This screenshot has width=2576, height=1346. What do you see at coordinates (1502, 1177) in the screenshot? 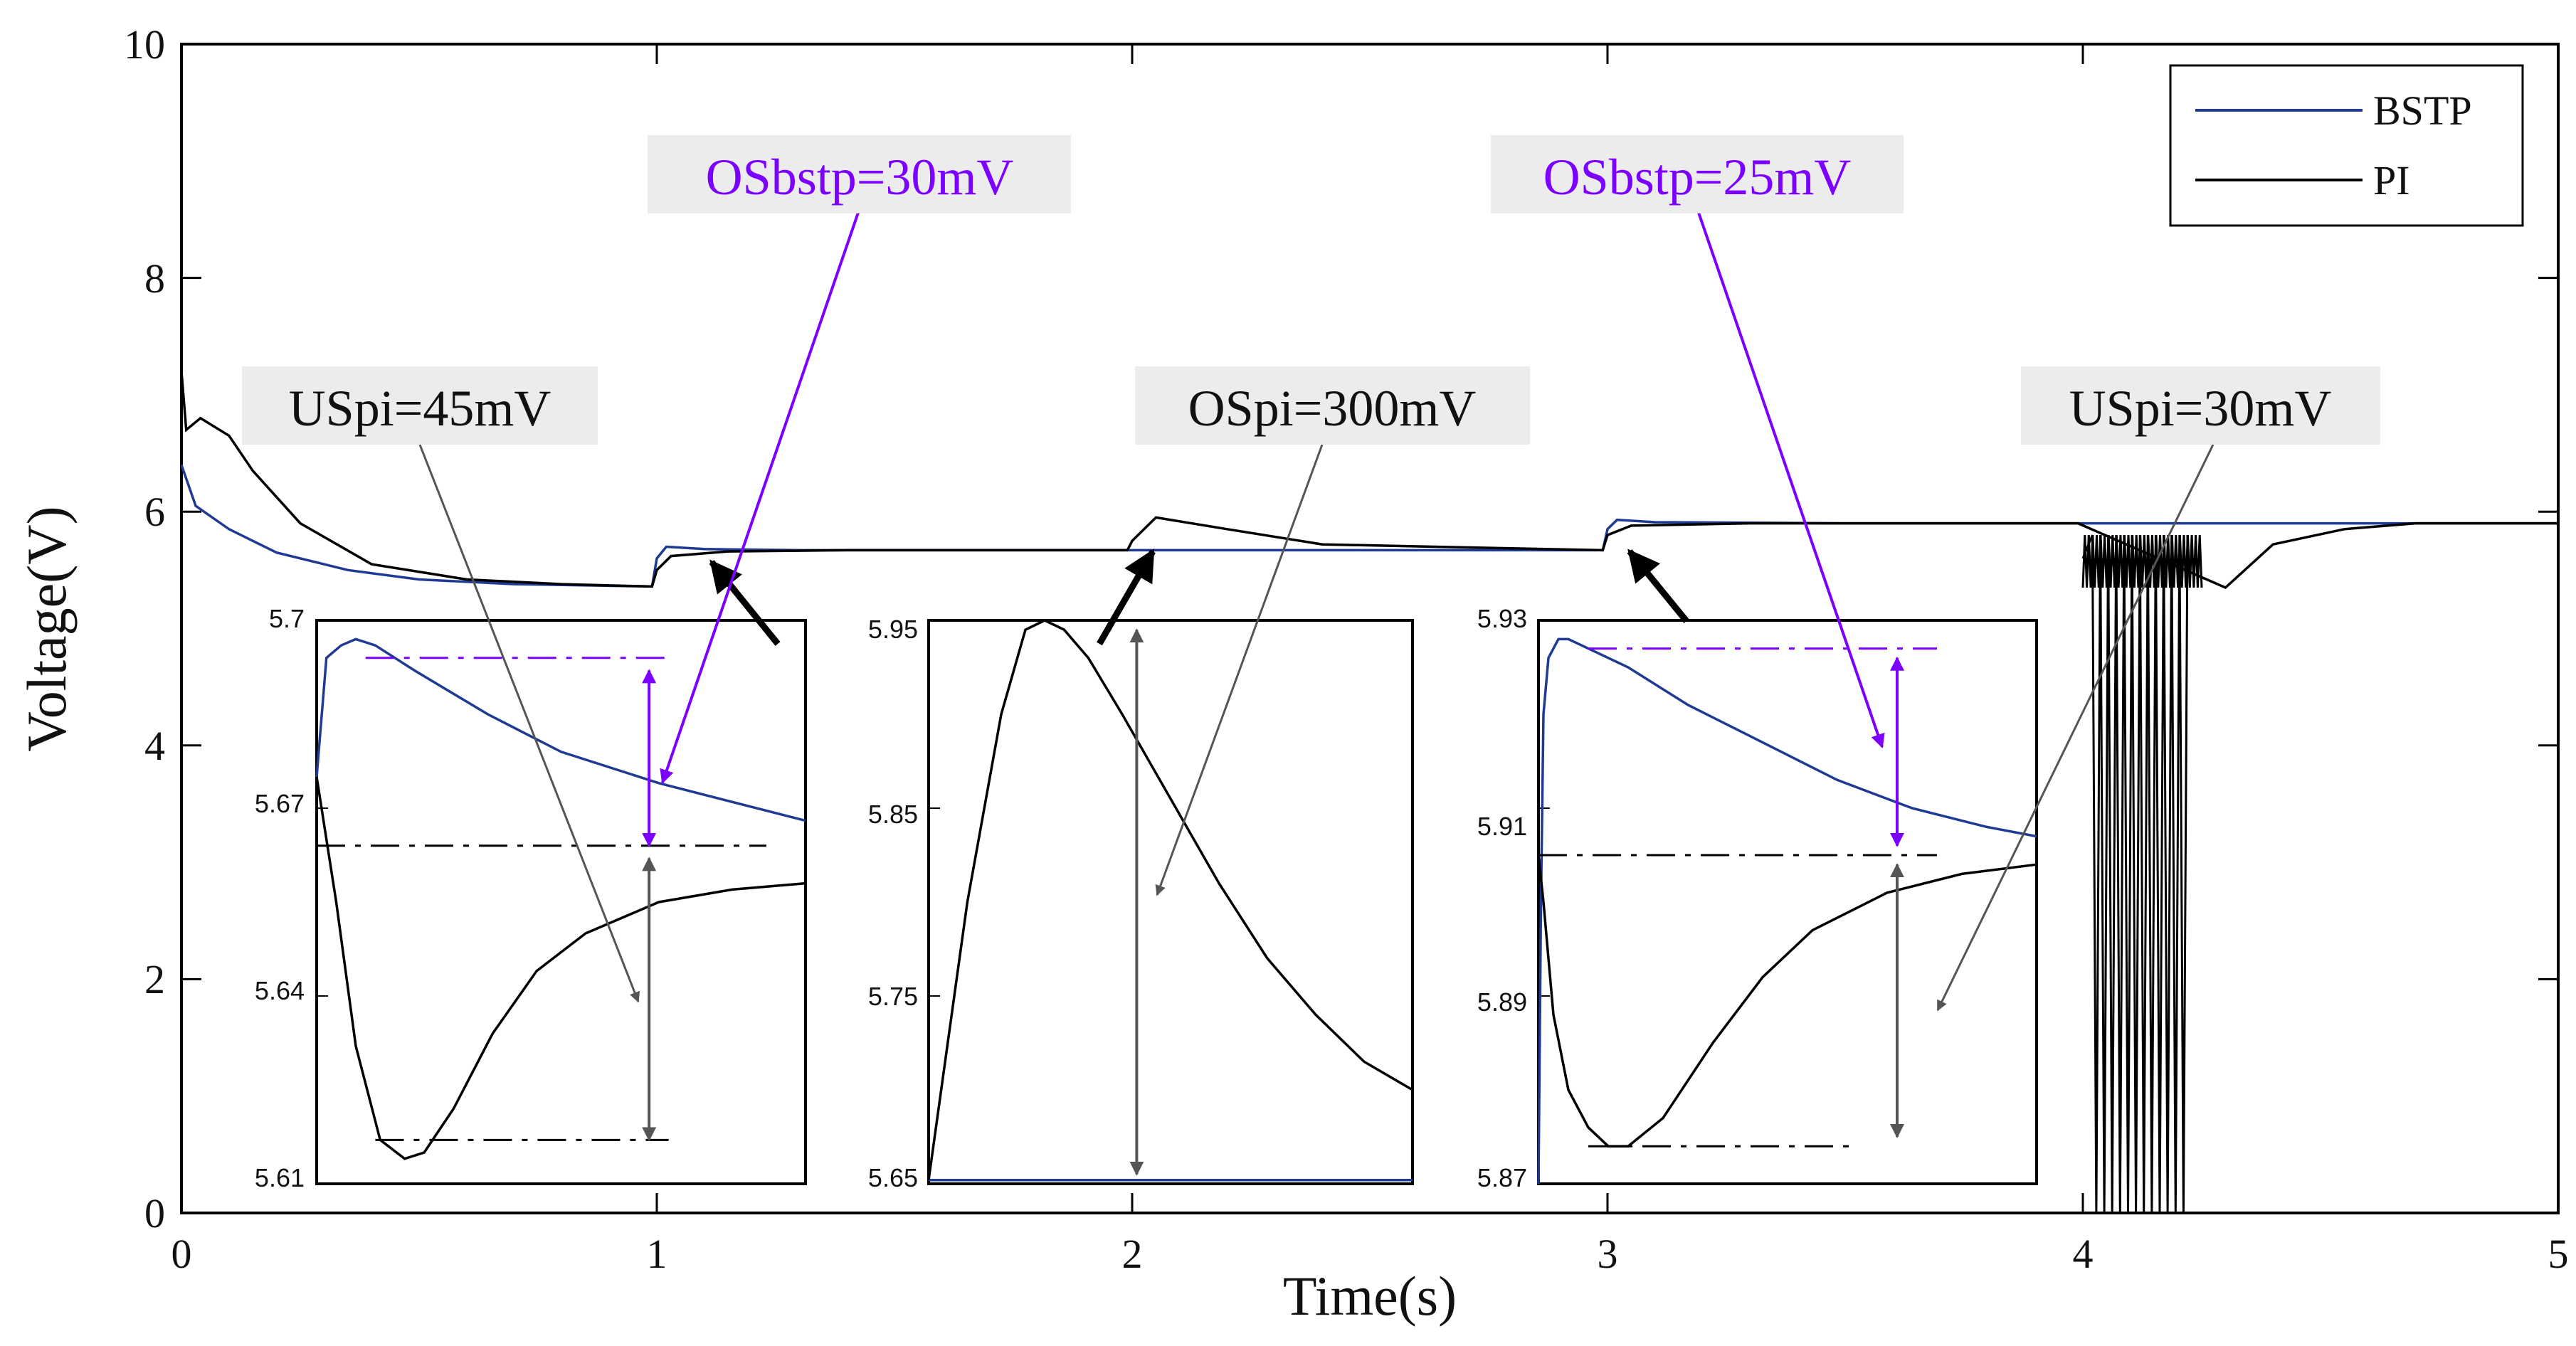
I see `inset-3-y-tick-label: 5.87` at bounding box center [1502, 1177].